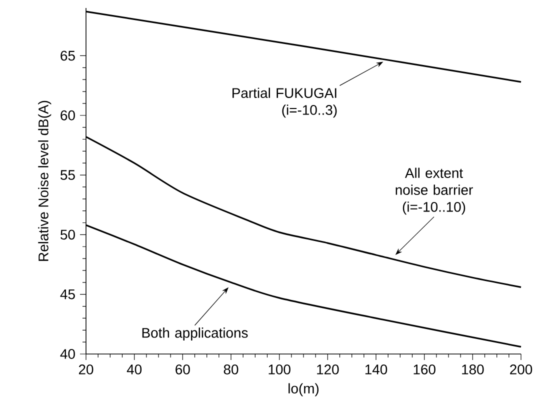  What do you see at coordinates (183, 369) in the screenshot?
I see `x-tick-label: 60` at bounding box center [183, 369].